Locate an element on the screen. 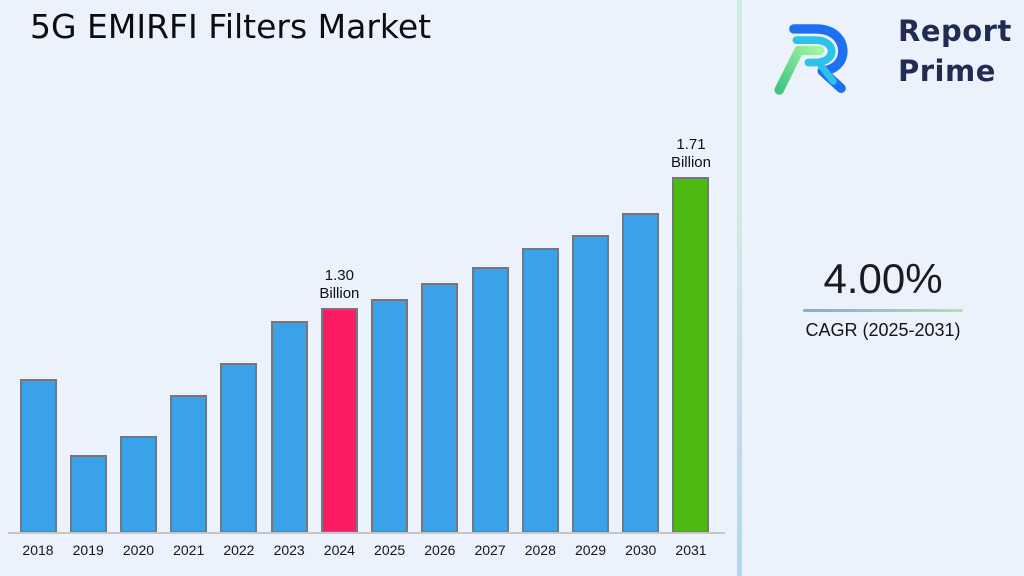  x-tick-label-2031: 2031 is located at coordinates (691, 550).